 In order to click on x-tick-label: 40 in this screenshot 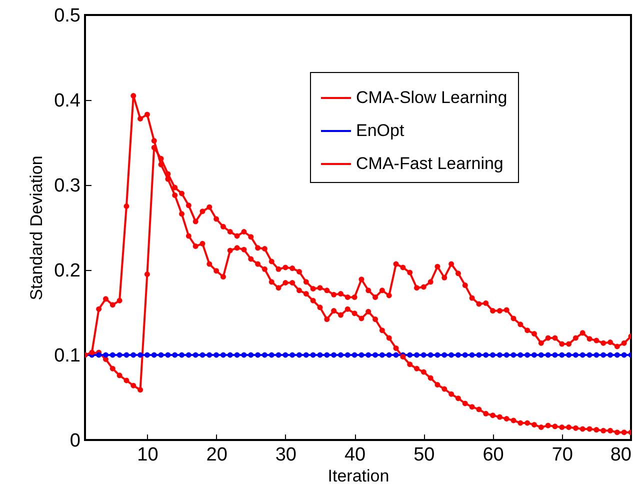, I will do `click(355, 455)`.